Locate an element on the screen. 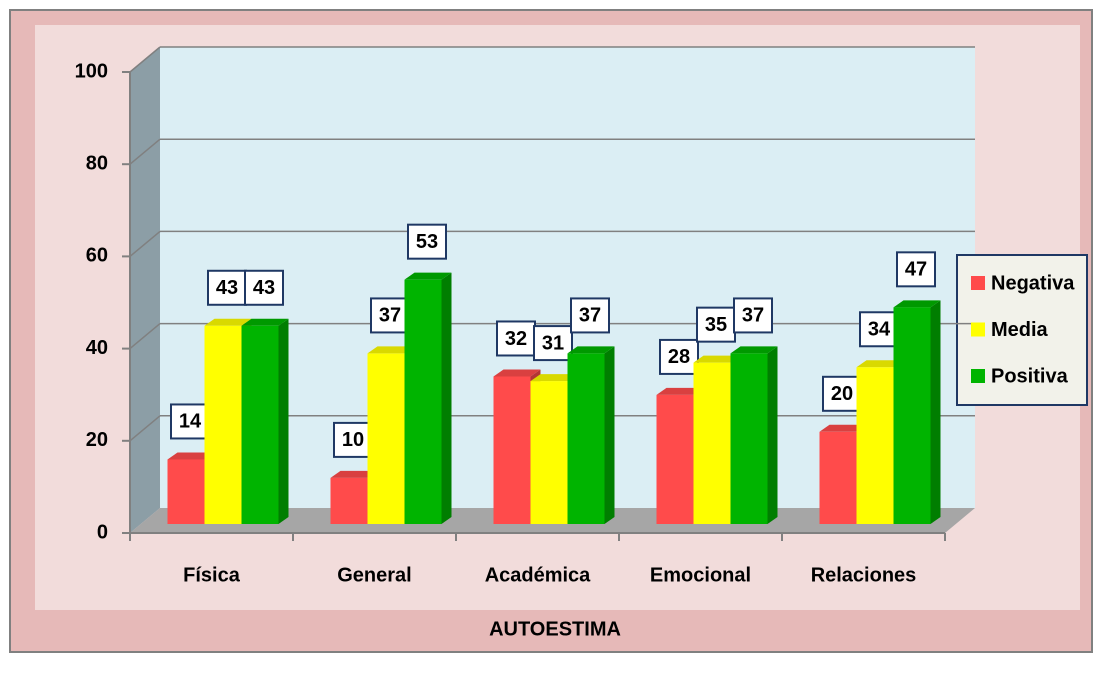  y-tick-label: 100 is located at coordinates (91, 71).